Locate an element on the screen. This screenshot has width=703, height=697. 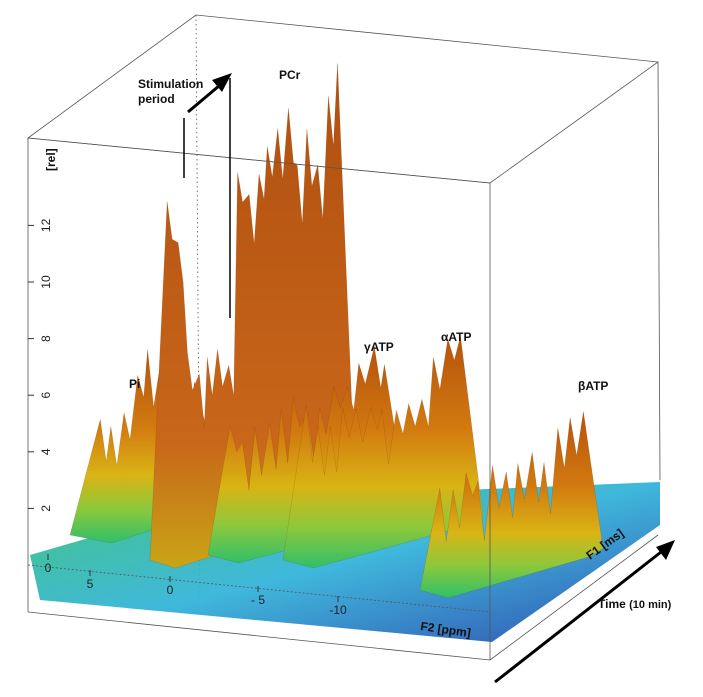
z-axis-ticks: 2 4 6 8 10 12 is located at coordinates (40, 365).